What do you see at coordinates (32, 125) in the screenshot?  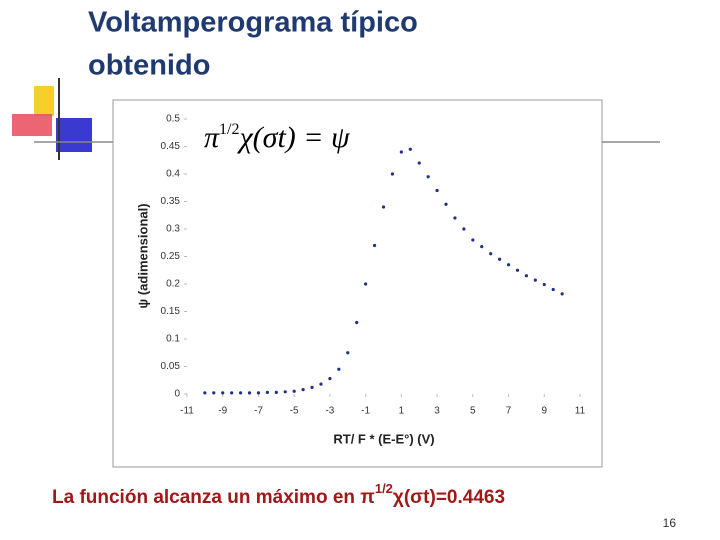 I see `deco-red` at bounding box center [32, 125].